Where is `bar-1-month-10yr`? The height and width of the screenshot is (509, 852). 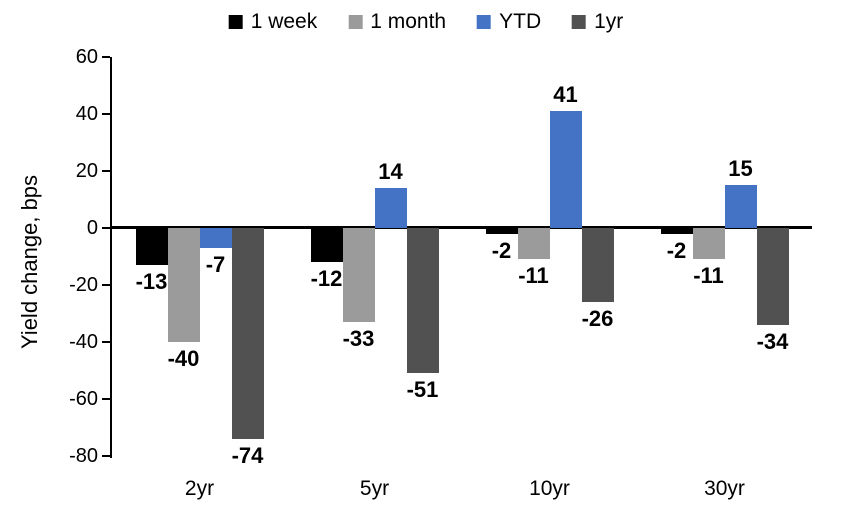 bar-1-month-10yr is located at coordinates (533, 244).